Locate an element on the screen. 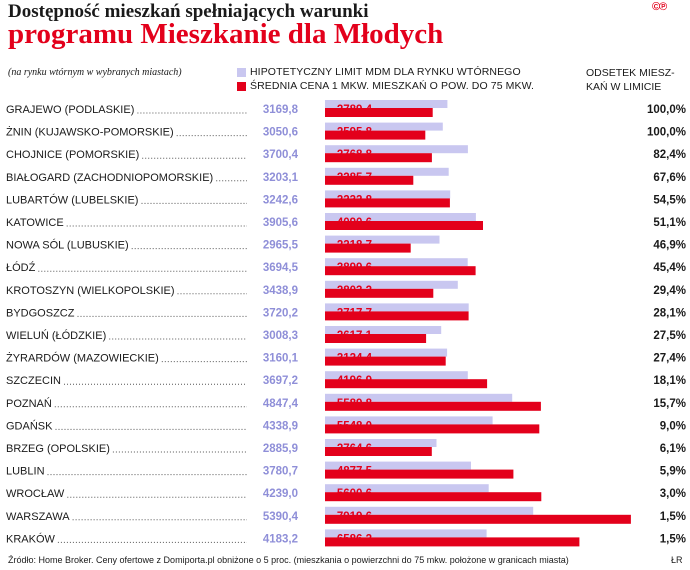 Image resolution: width=690 pixels, height=570 pixels. price-value-label: 2768,8 is located at coordinates (355, 155).